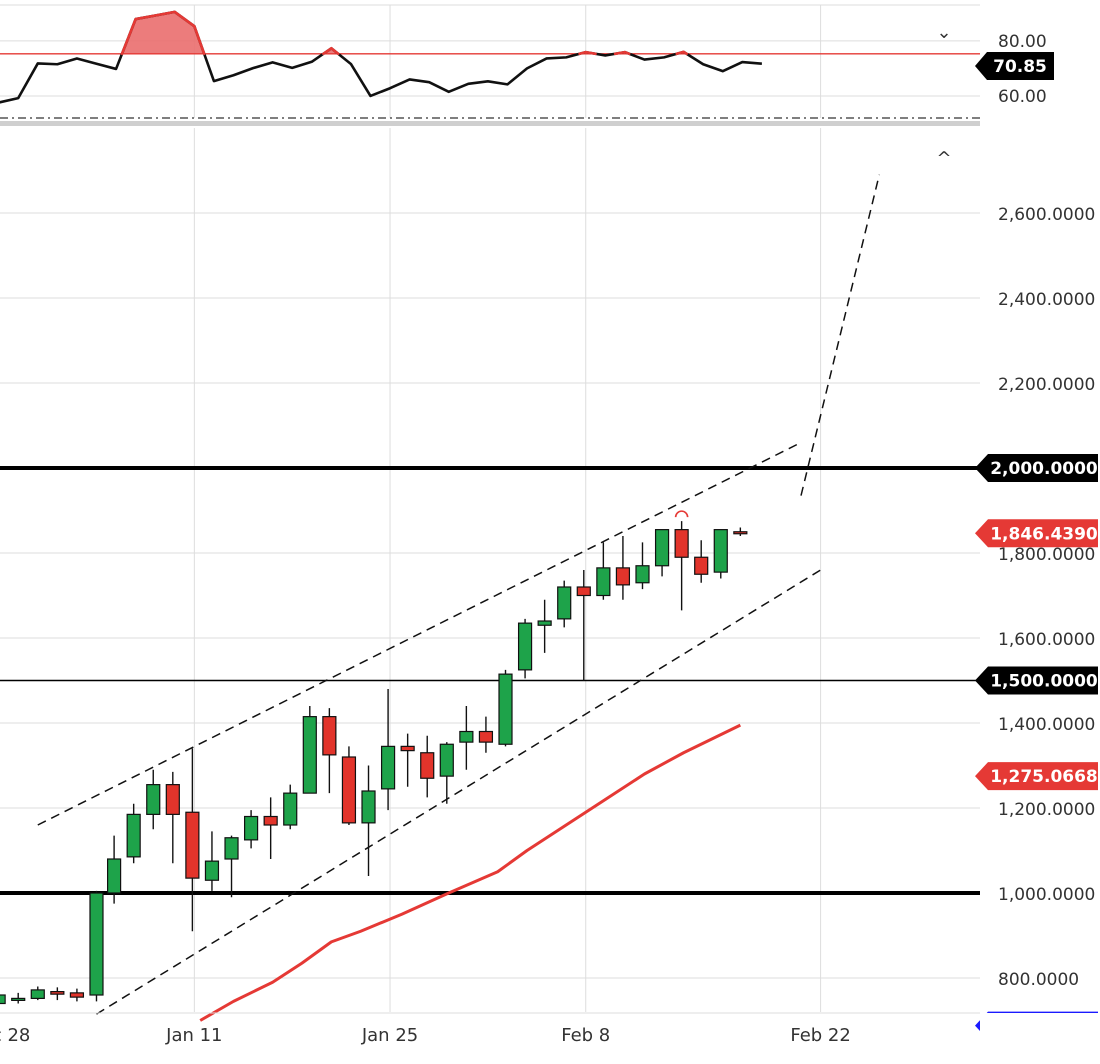  What do you see at coordinates (425, 1035) in the screenshot?
I see `date-axis: Dec 28 Jan 11 Jan 25 Feb 8 Feb 22` at bounding box center [425, 1035].